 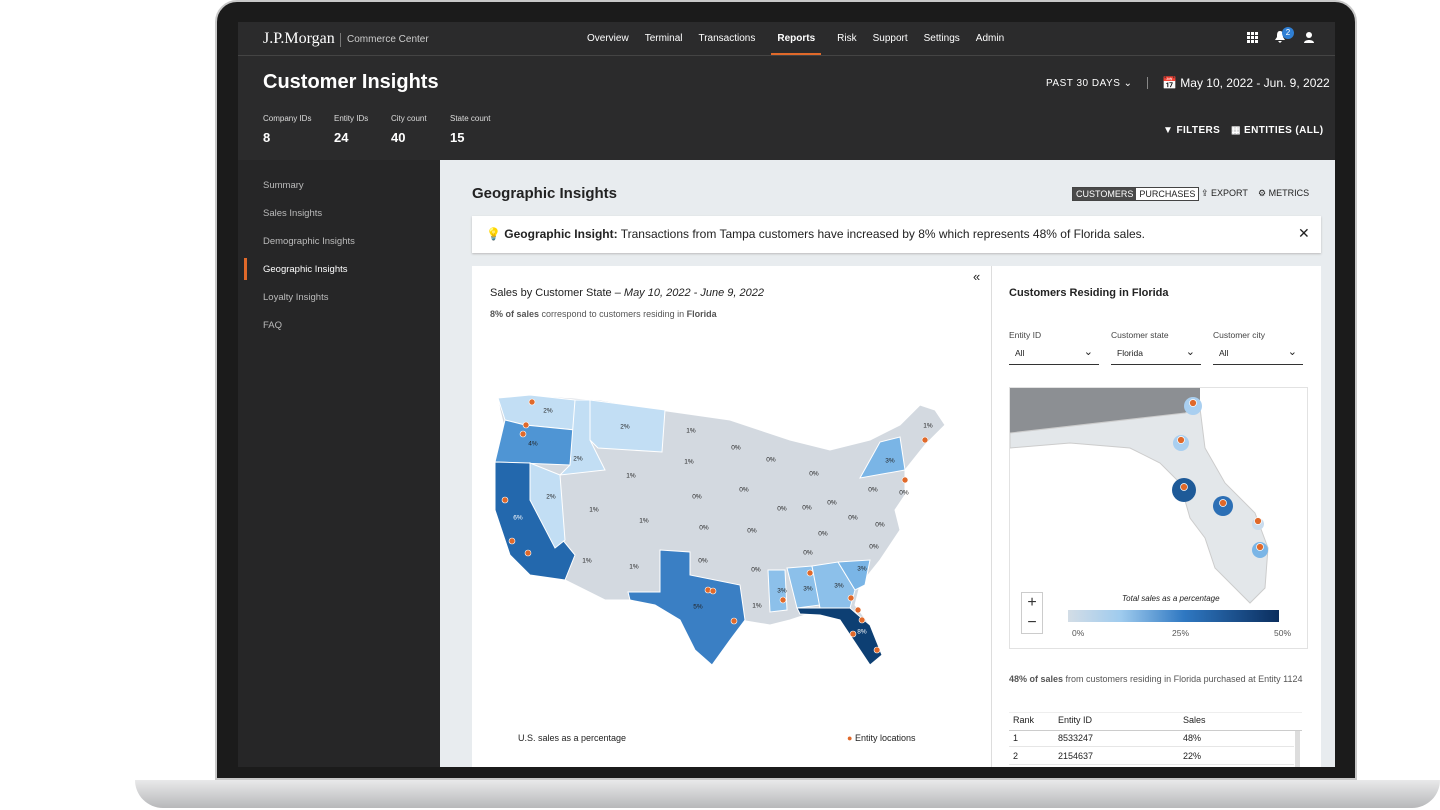 I want to click on fl-legend-gradient, so click(x=1173, y=616).